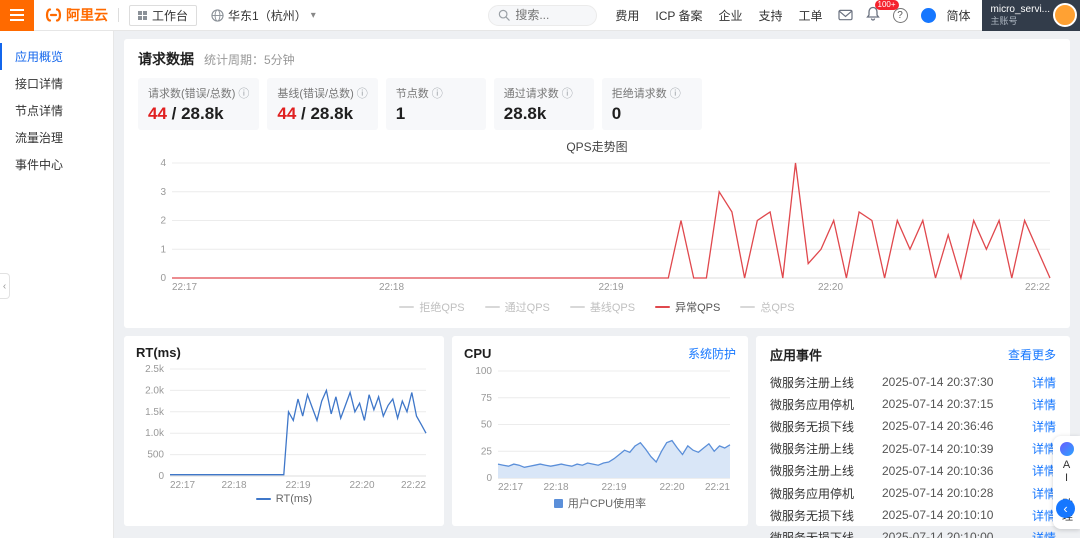 This screenshot has width=1080, height=538. I want to click on region-selector: 华东1（杭州） ▾, so click(263, 15).